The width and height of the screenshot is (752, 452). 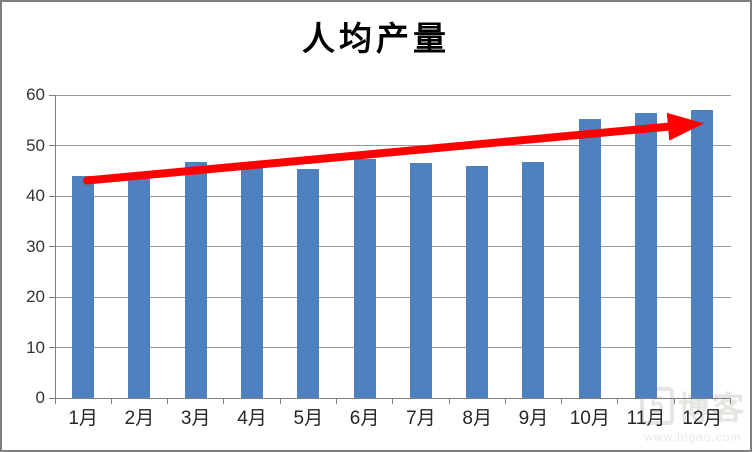 I want to click on x-axis-tick-label: 12月, so click(x=702, y=418).